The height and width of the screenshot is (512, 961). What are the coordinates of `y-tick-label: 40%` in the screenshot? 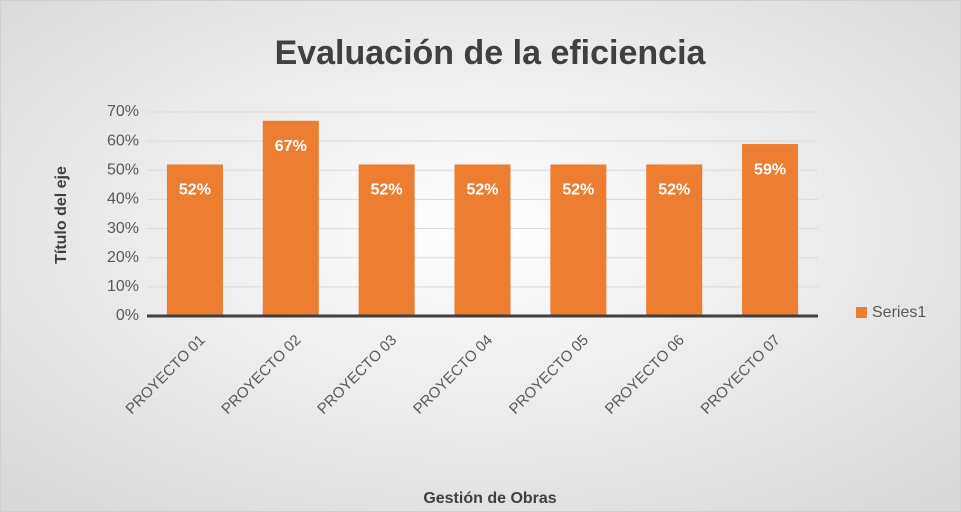 It's located at (123, 199).